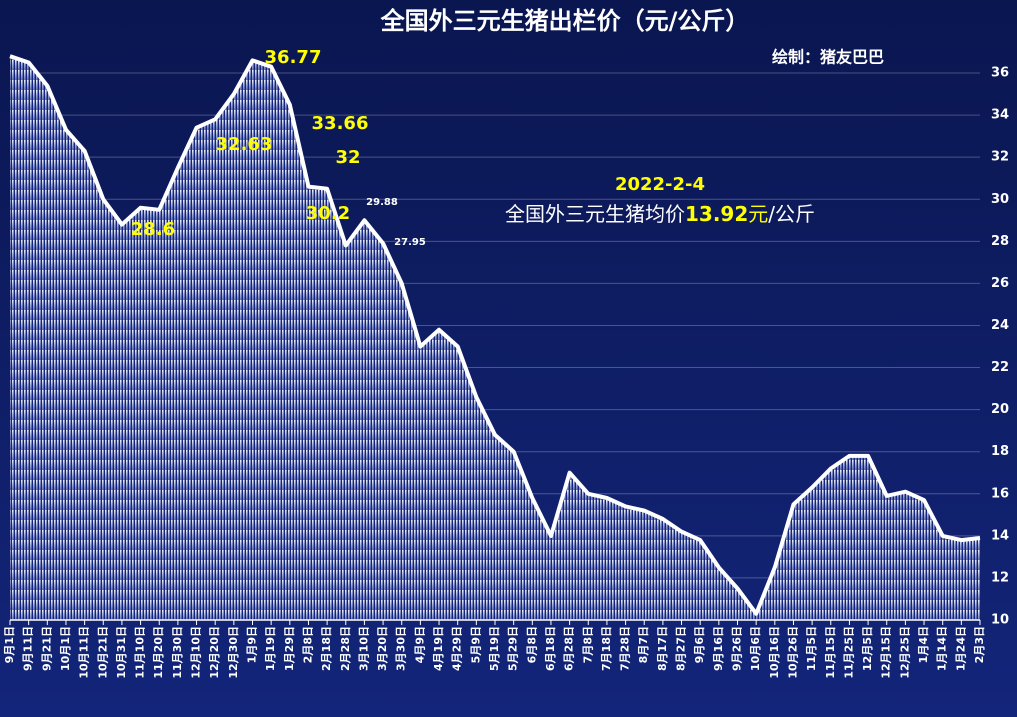 The height and width of the screenshot is (717, 1017). Describe the element at coordinates (830, 652) in the screenshot. I see `x-tick-label: 11月15日` at that location.